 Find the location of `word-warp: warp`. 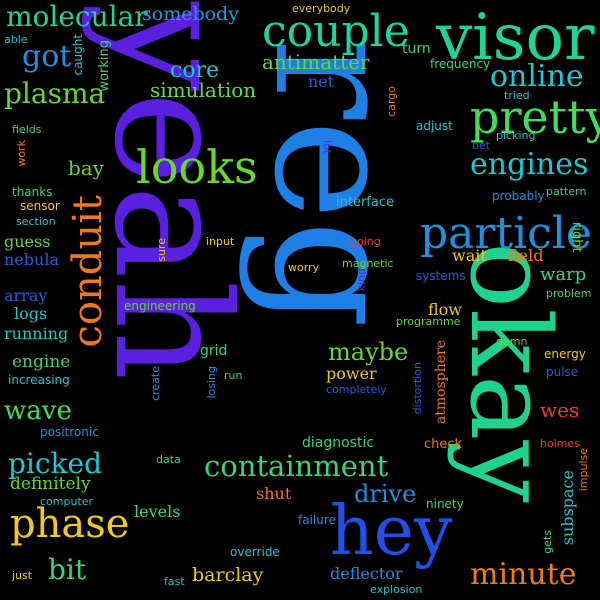

word-warp: warp is located at coordinates (563, 274).